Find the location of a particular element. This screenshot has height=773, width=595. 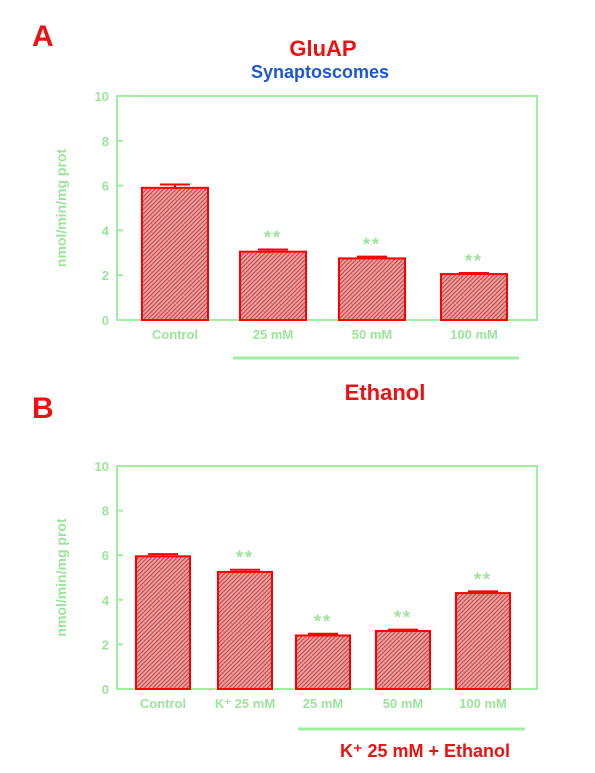

x-tick-label: K⁺ 25 mM is located at coordinates (245, 703).